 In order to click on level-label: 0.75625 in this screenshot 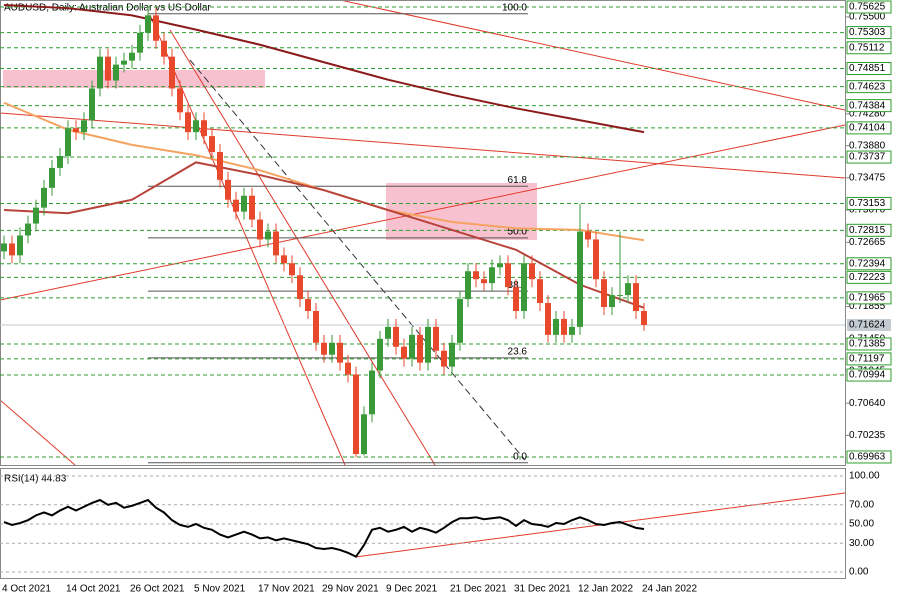, I will do `click(867, 7)`.